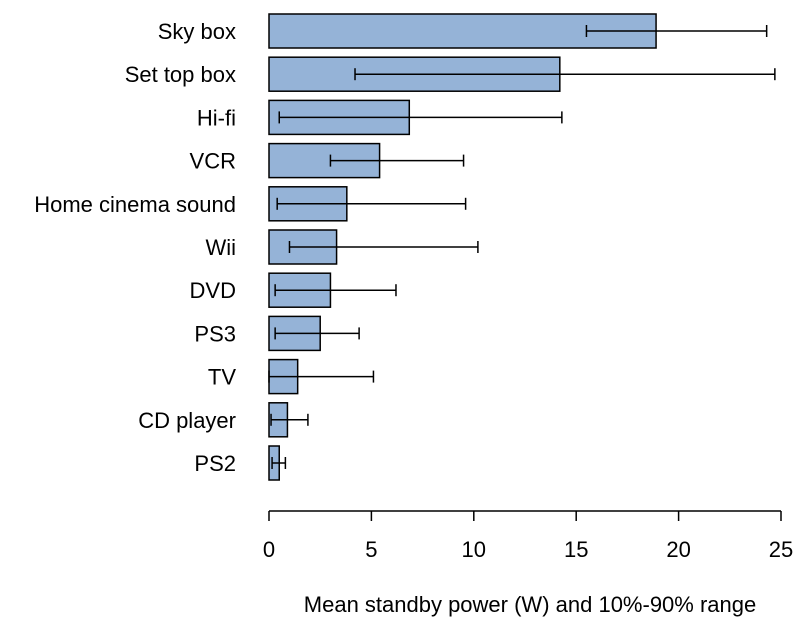  I want to click on error-bar-vcr, so click(397, 160).